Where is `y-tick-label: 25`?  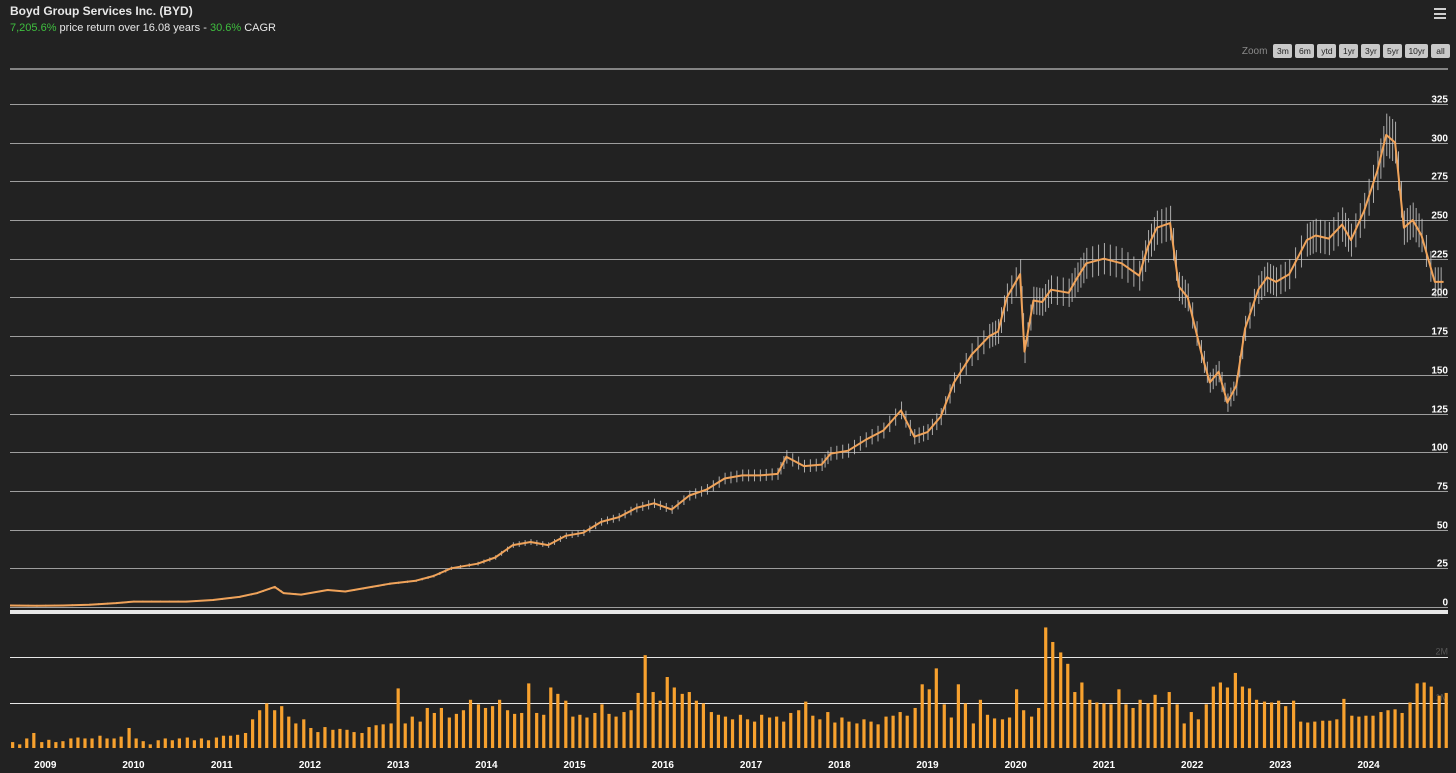 y-tick-label: 25 is located at coordinates (1443, 564).